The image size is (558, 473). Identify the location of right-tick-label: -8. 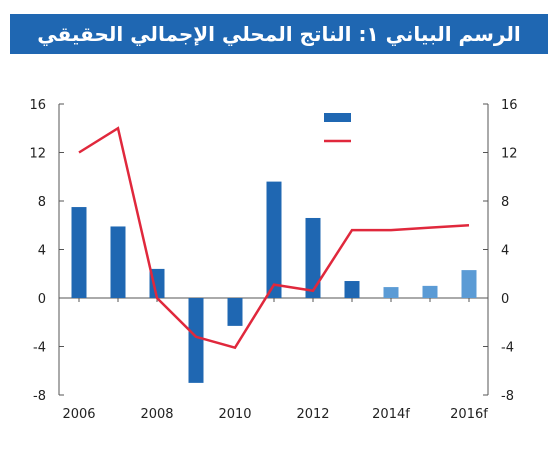
(507, 396).